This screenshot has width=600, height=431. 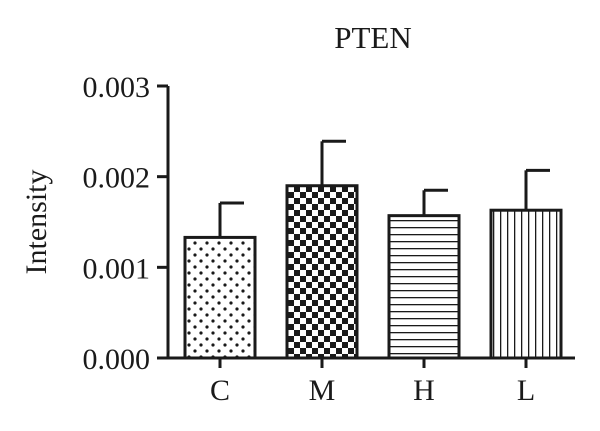 What do you see at coordinates (526, 390) in the screenshot?
I see `x-tick-label: L` at bounding box center [526, 390].